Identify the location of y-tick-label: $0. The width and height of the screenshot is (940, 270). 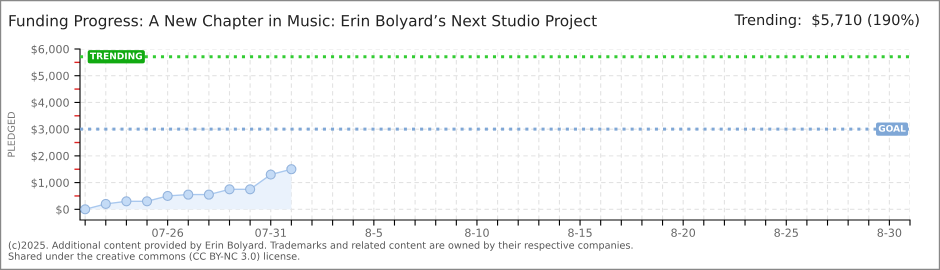
(62, 210).